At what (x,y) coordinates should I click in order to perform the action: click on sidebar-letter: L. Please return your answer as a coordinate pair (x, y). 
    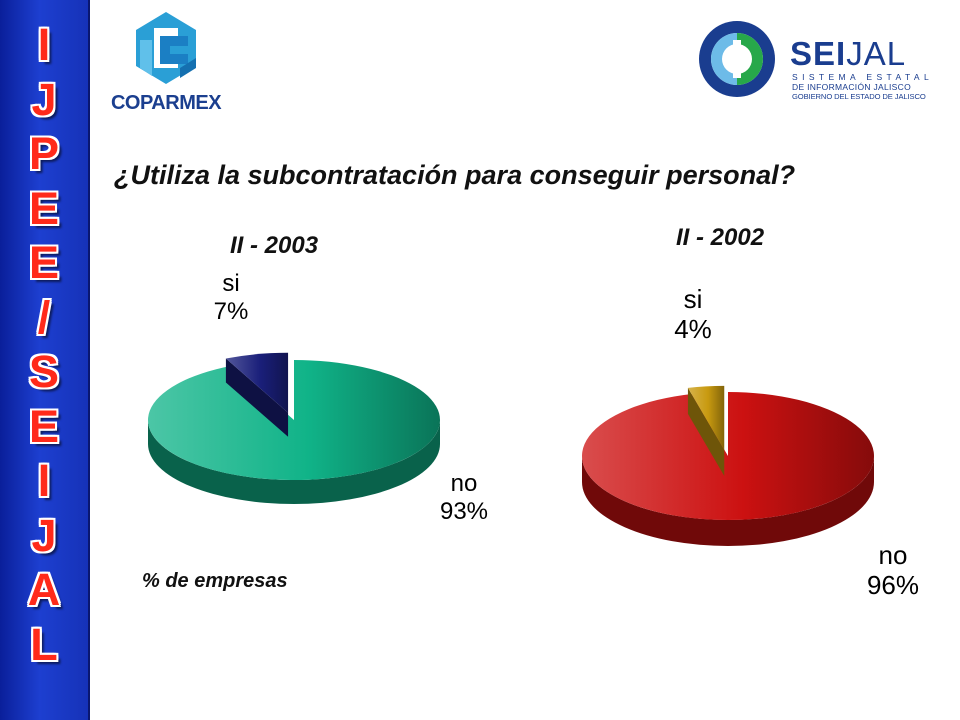
    Looking at the image, I should click on (44, 644).